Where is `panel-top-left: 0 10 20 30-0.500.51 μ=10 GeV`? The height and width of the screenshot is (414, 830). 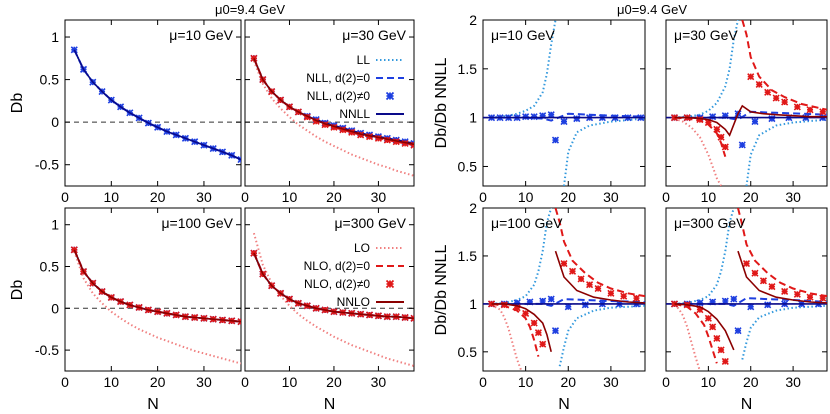 panel-top-left: 0 10 20 30-0.500.51 μ=10 GeV is located at coordinates (138, 112).